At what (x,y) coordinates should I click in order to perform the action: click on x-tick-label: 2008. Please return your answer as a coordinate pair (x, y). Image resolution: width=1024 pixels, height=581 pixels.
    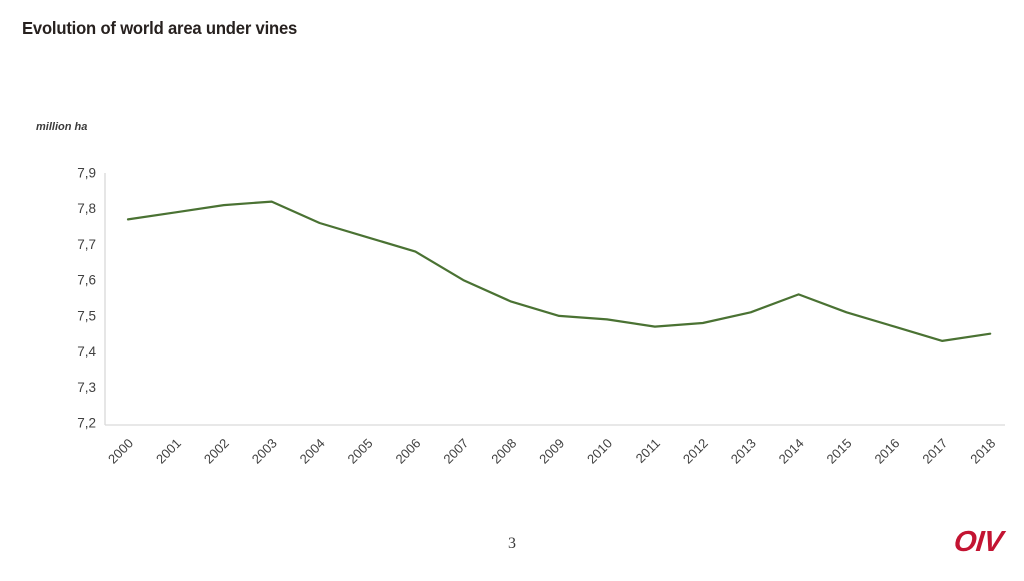
    Looking at the image, I should click on (503, 451).